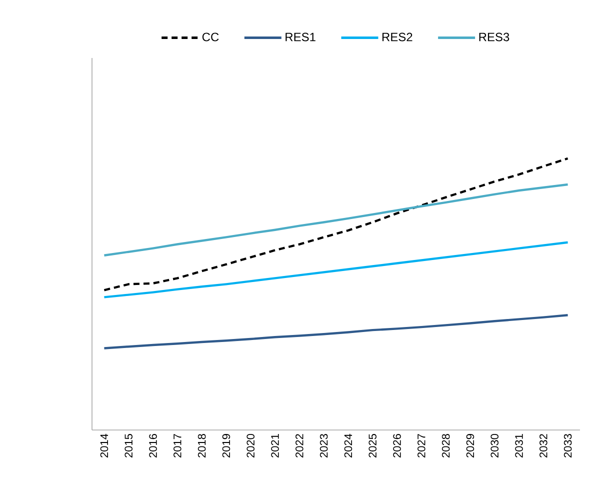 The image size is (606, 487). I want to click on x-tick-label: 2030, so click(494, 446).